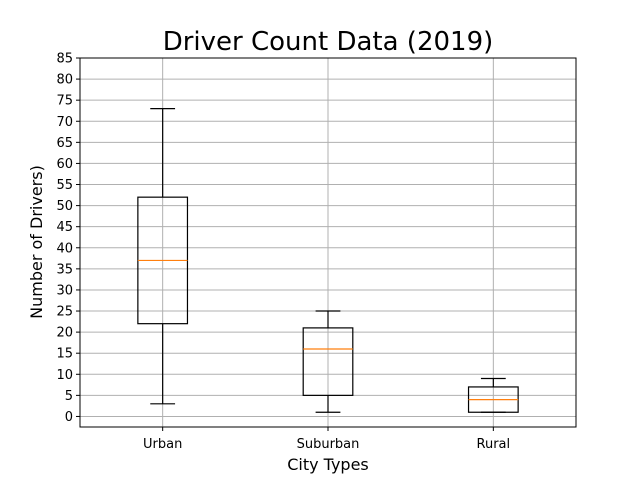 This screenshot has height=480, width=640. What do you see at coordinates (64, 269) in the screenshot?
I see `y-tick-label: 35` at bounding box center [64, 269].